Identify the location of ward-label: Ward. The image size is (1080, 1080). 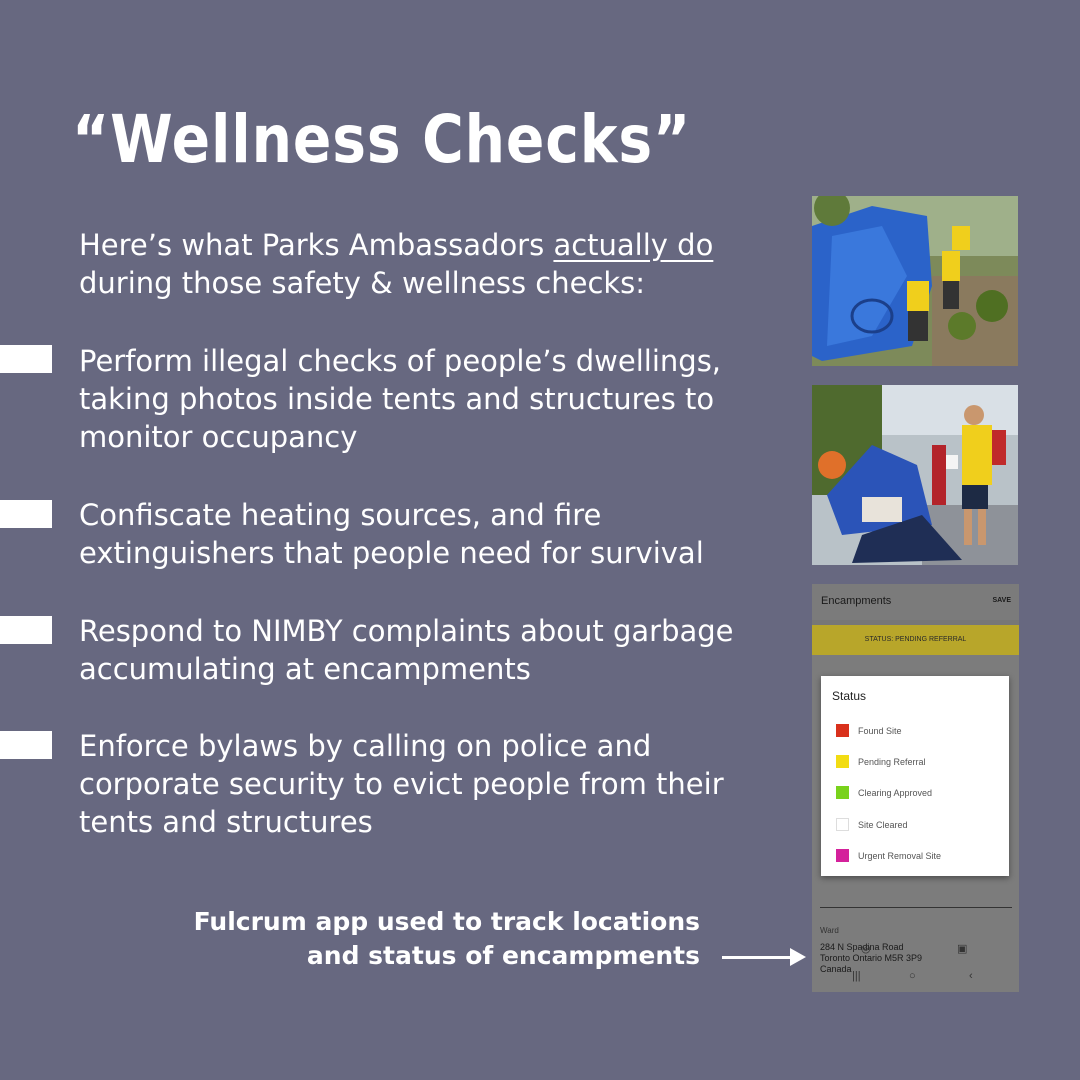
(829, 930).